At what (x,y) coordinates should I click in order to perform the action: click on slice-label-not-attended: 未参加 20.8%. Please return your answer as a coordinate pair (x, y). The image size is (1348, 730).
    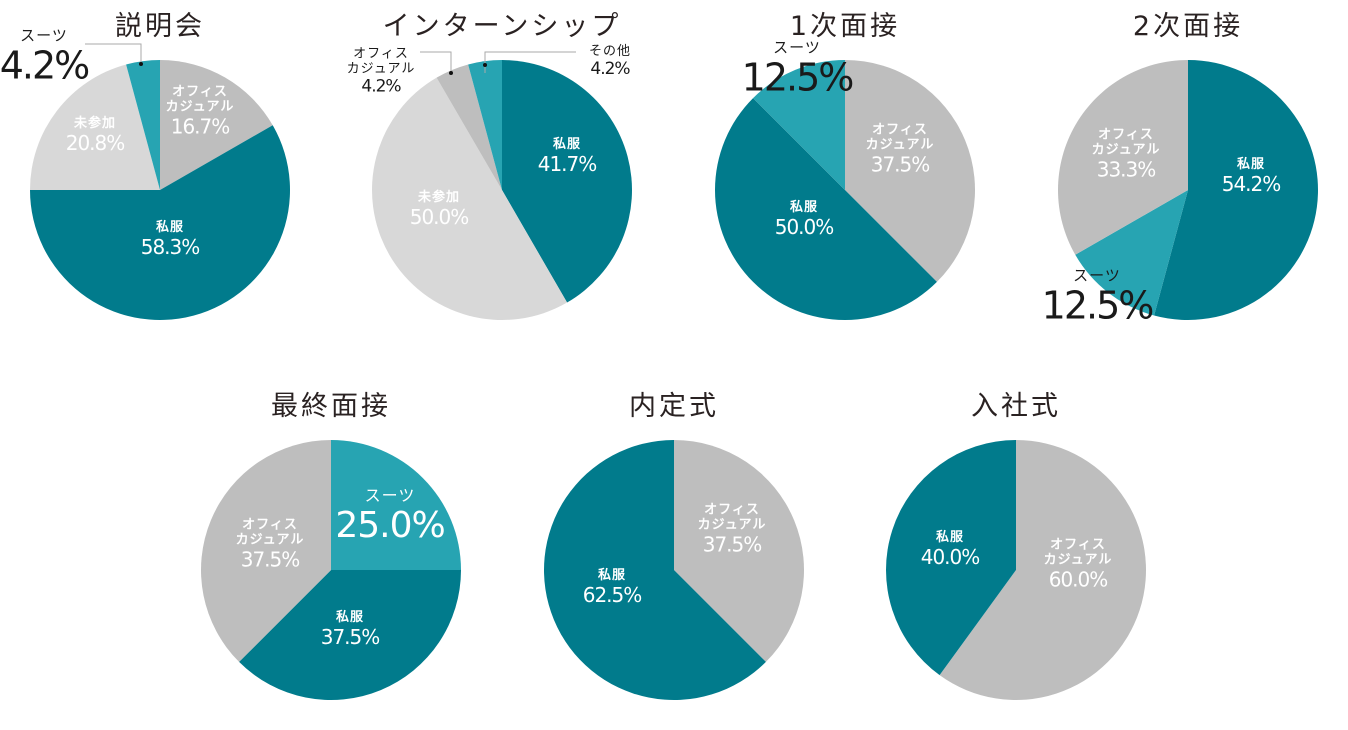
    Looking at the image, I should click on (95, 135).